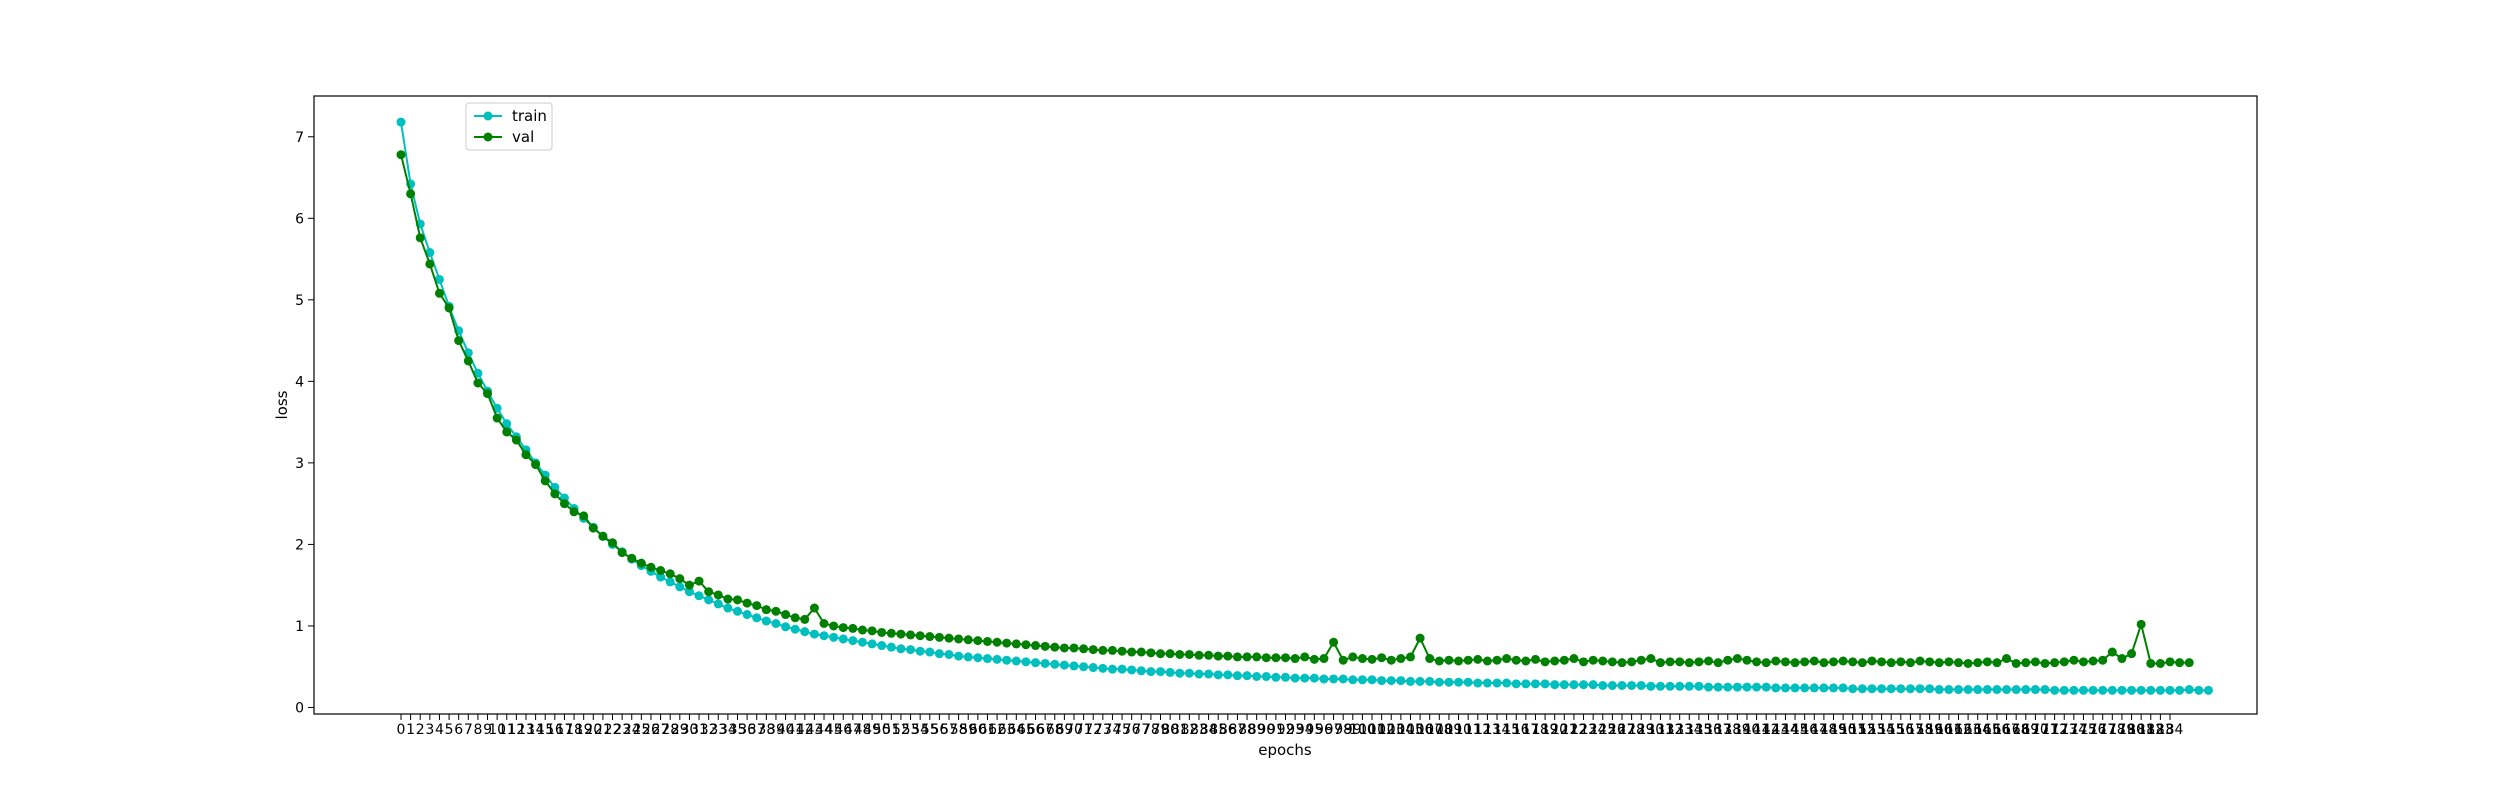 Image resolution: width=2500 pixels, height=800 pixels. What do you see at coordinates (299, 219) in the screenshot?
I see `y-tick-label: 6` at bounding box center [299, 219].